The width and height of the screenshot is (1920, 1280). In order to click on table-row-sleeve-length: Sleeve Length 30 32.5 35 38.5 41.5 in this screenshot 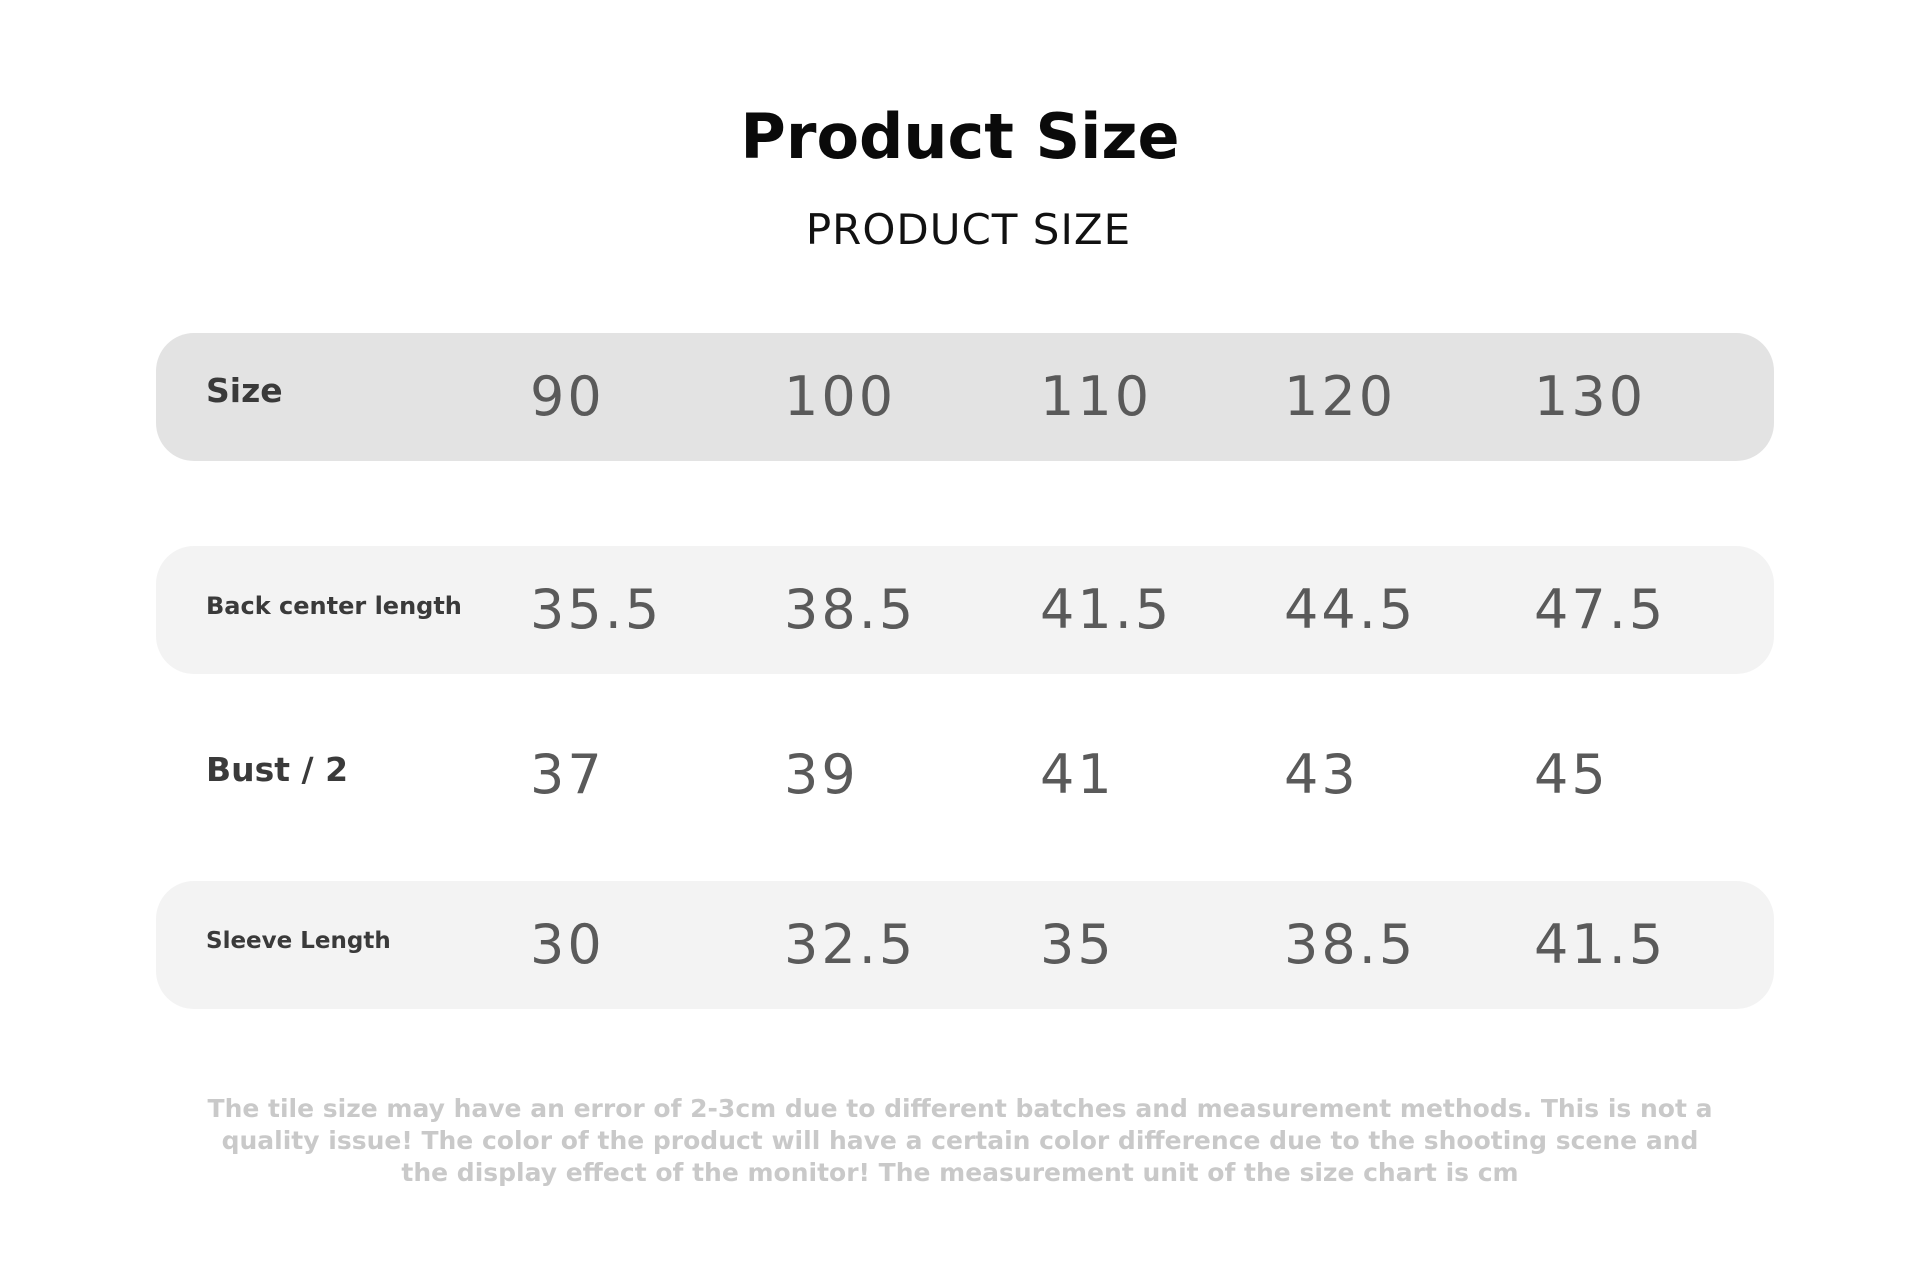, I will do `click(965, 945)`.